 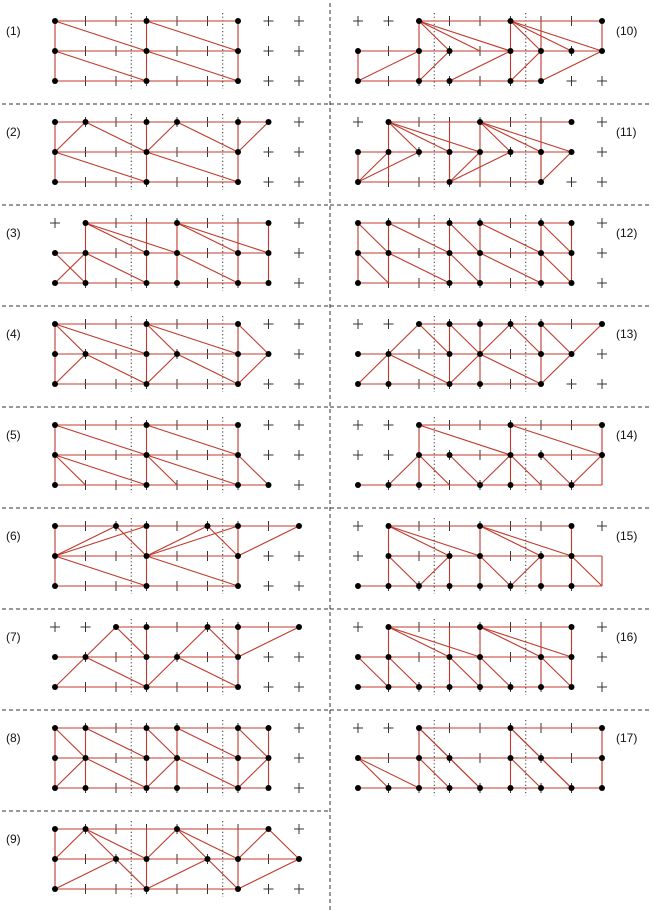 I want to click on panel-6: (6), so click(x=155, y=556).